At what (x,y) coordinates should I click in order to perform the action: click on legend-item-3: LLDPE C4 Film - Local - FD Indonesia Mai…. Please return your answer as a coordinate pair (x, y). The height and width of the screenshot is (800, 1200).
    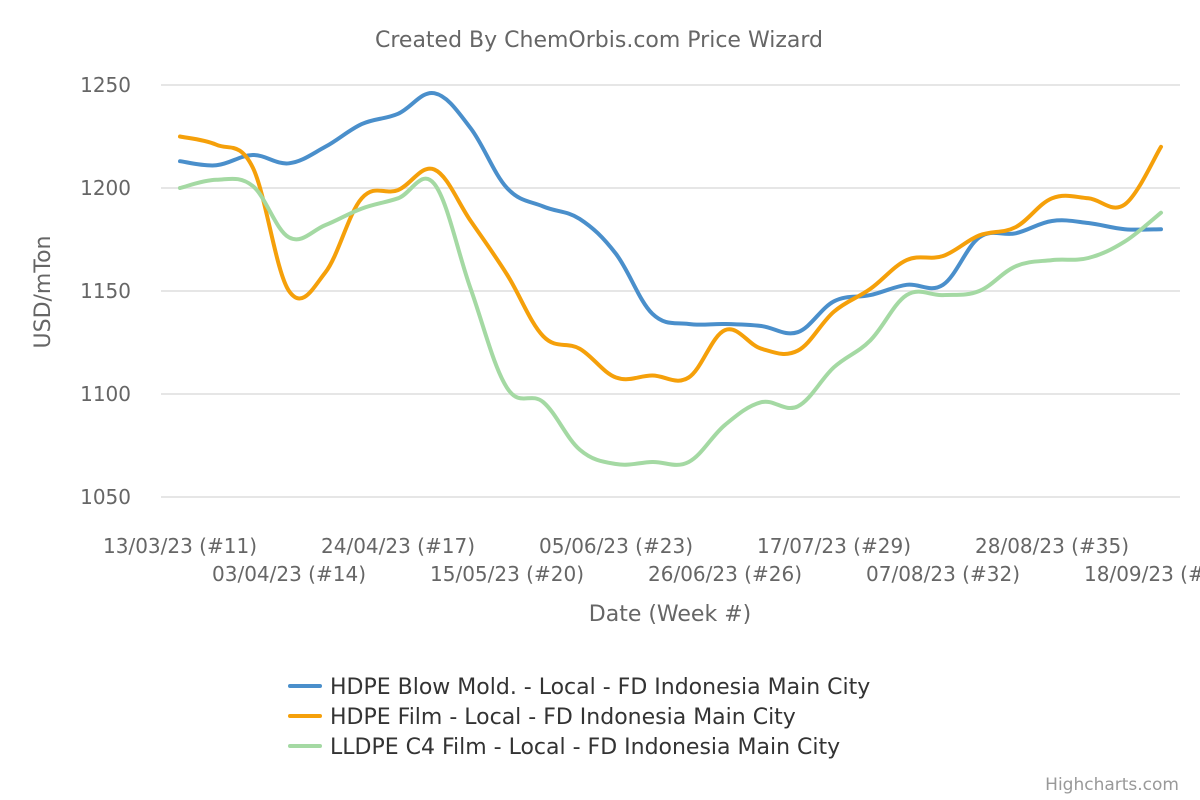
    Looking at the image, I should click on (564, 747).